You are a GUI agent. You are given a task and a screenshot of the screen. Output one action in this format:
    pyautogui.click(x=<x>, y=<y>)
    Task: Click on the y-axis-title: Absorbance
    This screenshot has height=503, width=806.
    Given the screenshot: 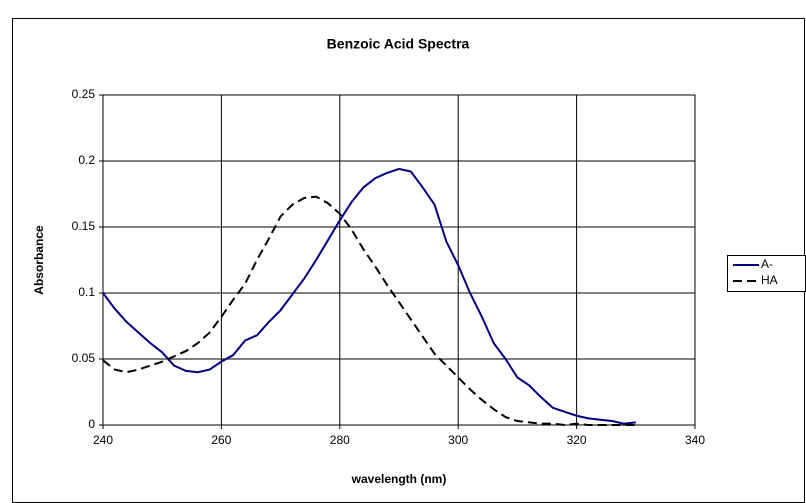 What is the action you would take?
    pyautogui.click(x=39, y=260)
    